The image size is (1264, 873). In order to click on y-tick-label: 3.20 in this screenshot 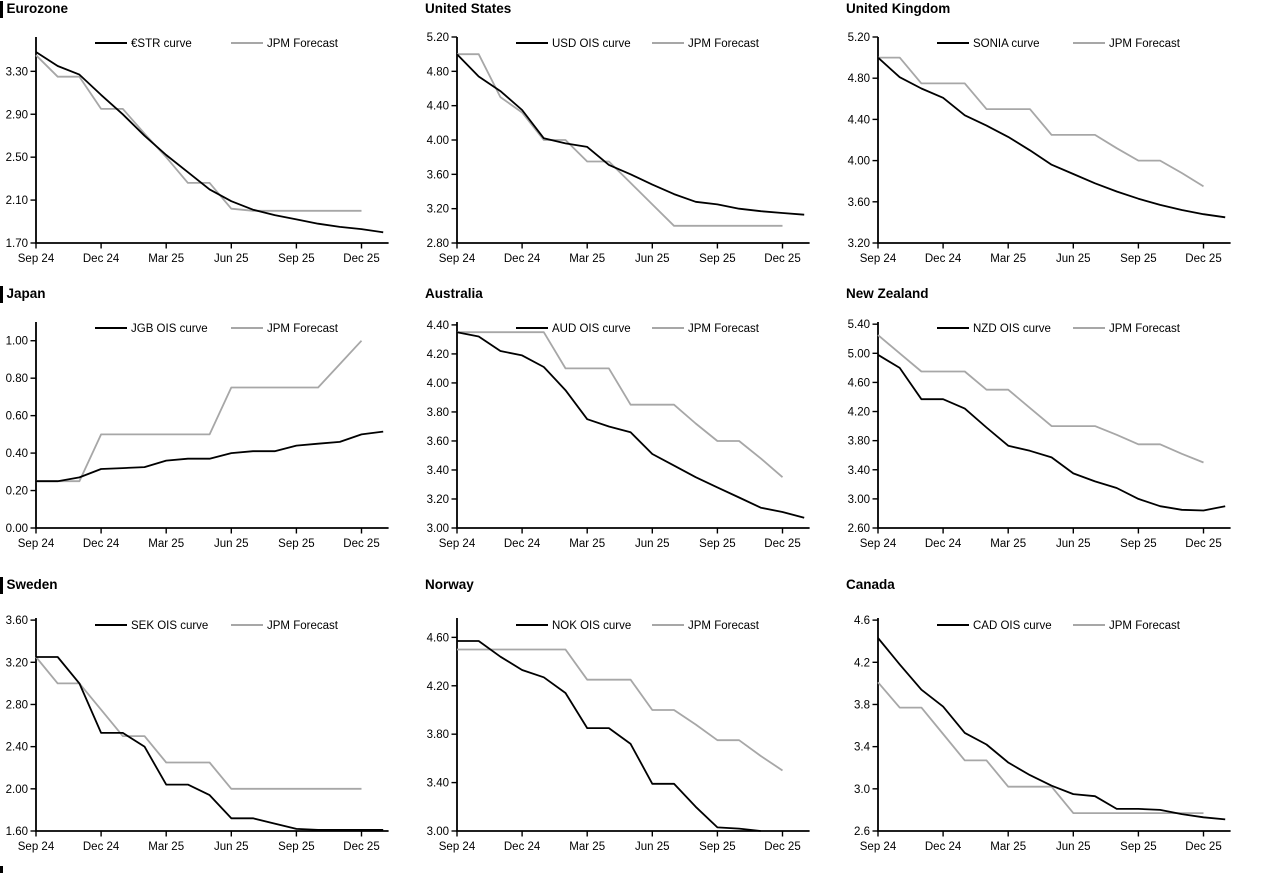, I will do `click(438, 500)`.